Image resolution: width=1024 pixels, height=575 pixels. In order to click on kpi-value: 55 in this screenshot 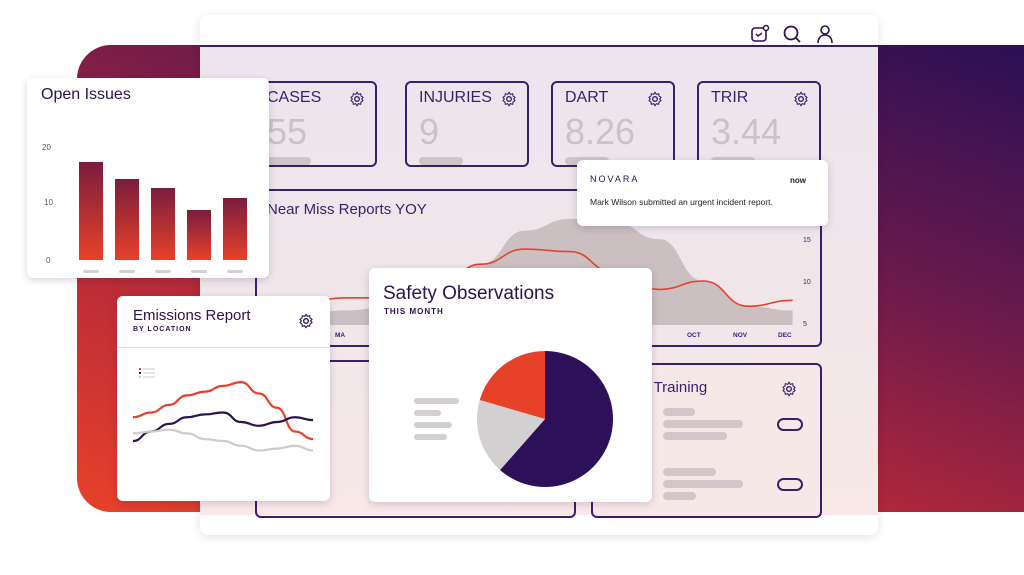, I will do `click(287, 131)`.